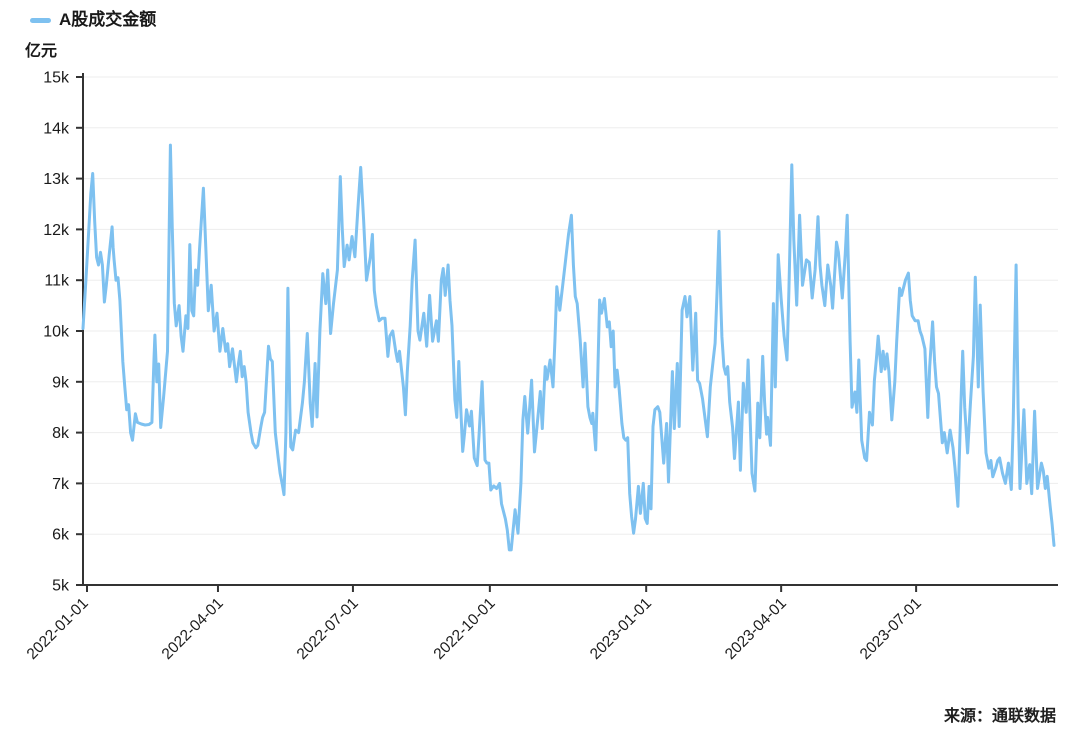 The image size is (1080, 743). I want to click on y-tick-label: 12k, so click(56, 230).